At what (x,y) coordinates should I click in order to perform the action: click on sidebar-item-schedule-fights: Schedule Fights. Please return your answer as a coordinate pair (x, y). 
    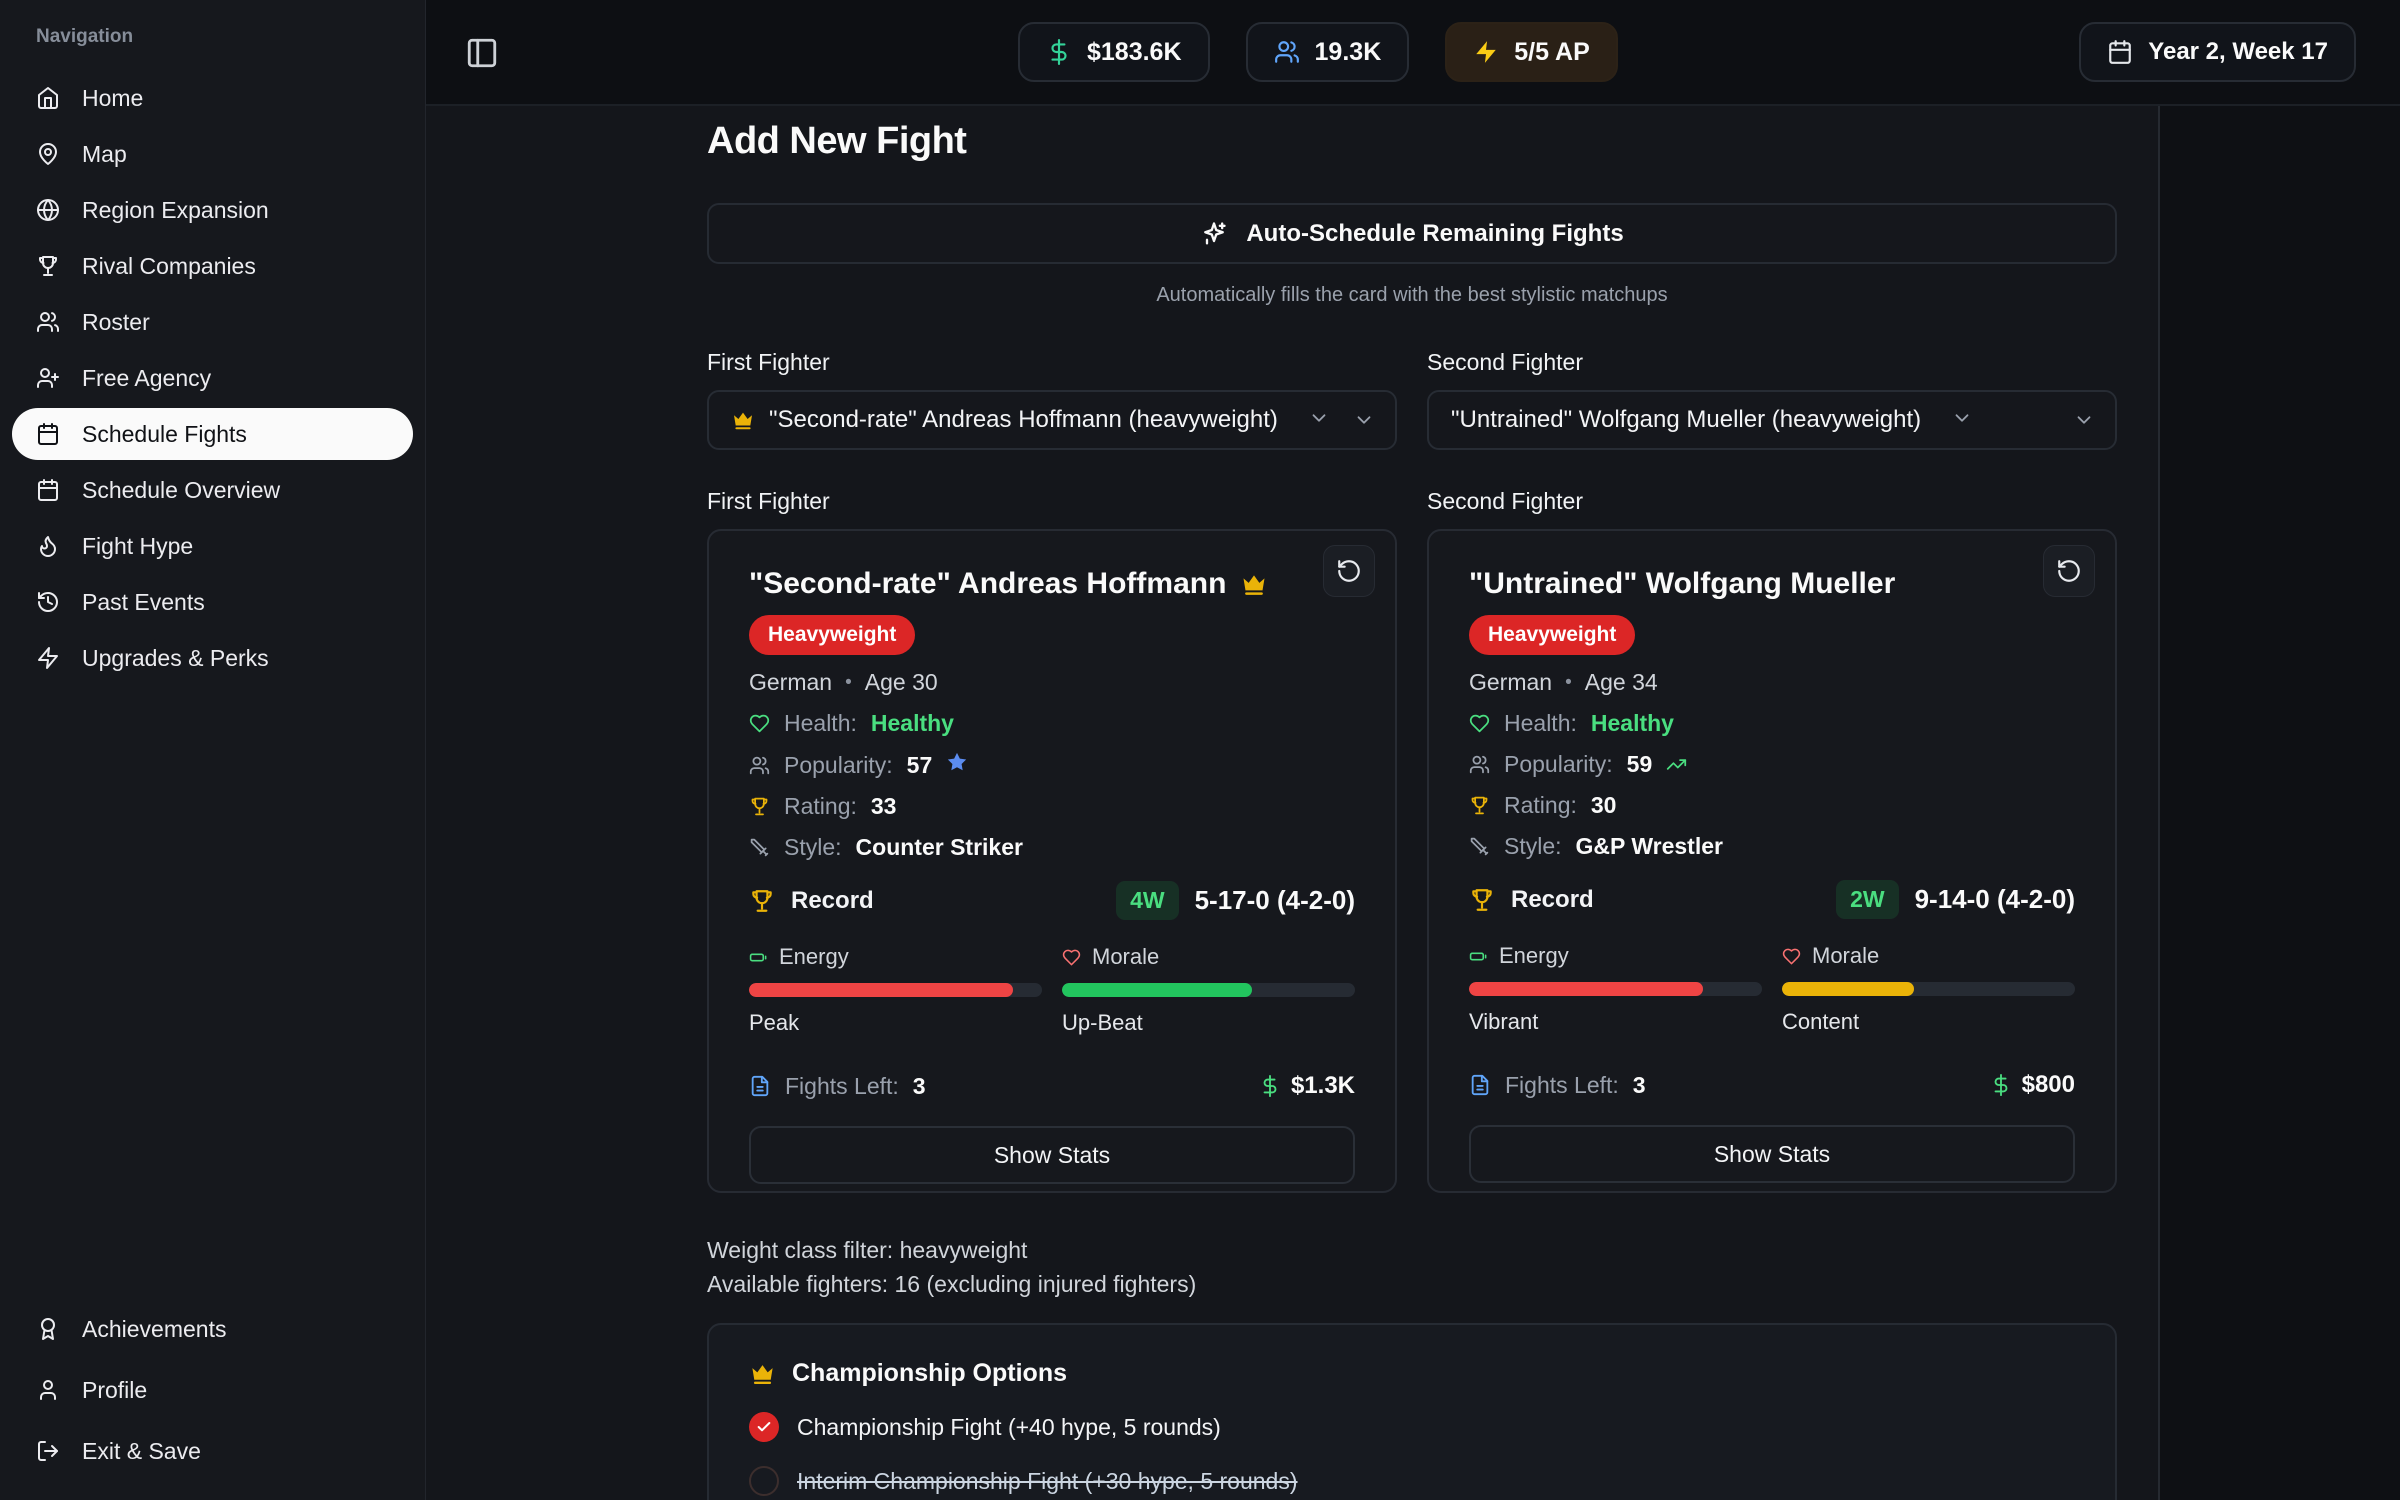
    Looking at the image, I should click on (212, 434).